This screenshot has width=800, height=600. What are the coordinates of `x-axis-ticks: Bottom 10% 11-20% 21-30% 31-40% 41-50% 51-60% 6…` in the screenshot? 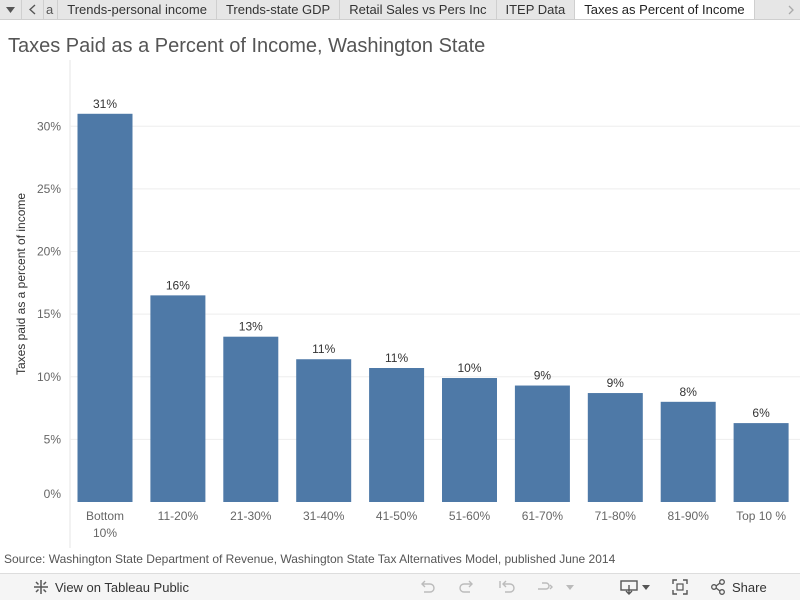 It's located at (436, 524).